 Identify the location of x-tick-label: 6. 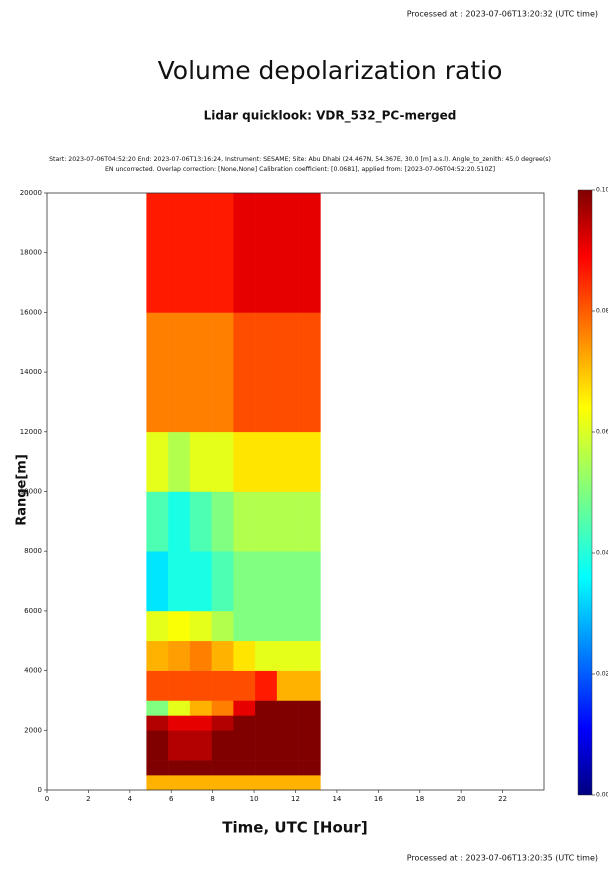
(171, 799).